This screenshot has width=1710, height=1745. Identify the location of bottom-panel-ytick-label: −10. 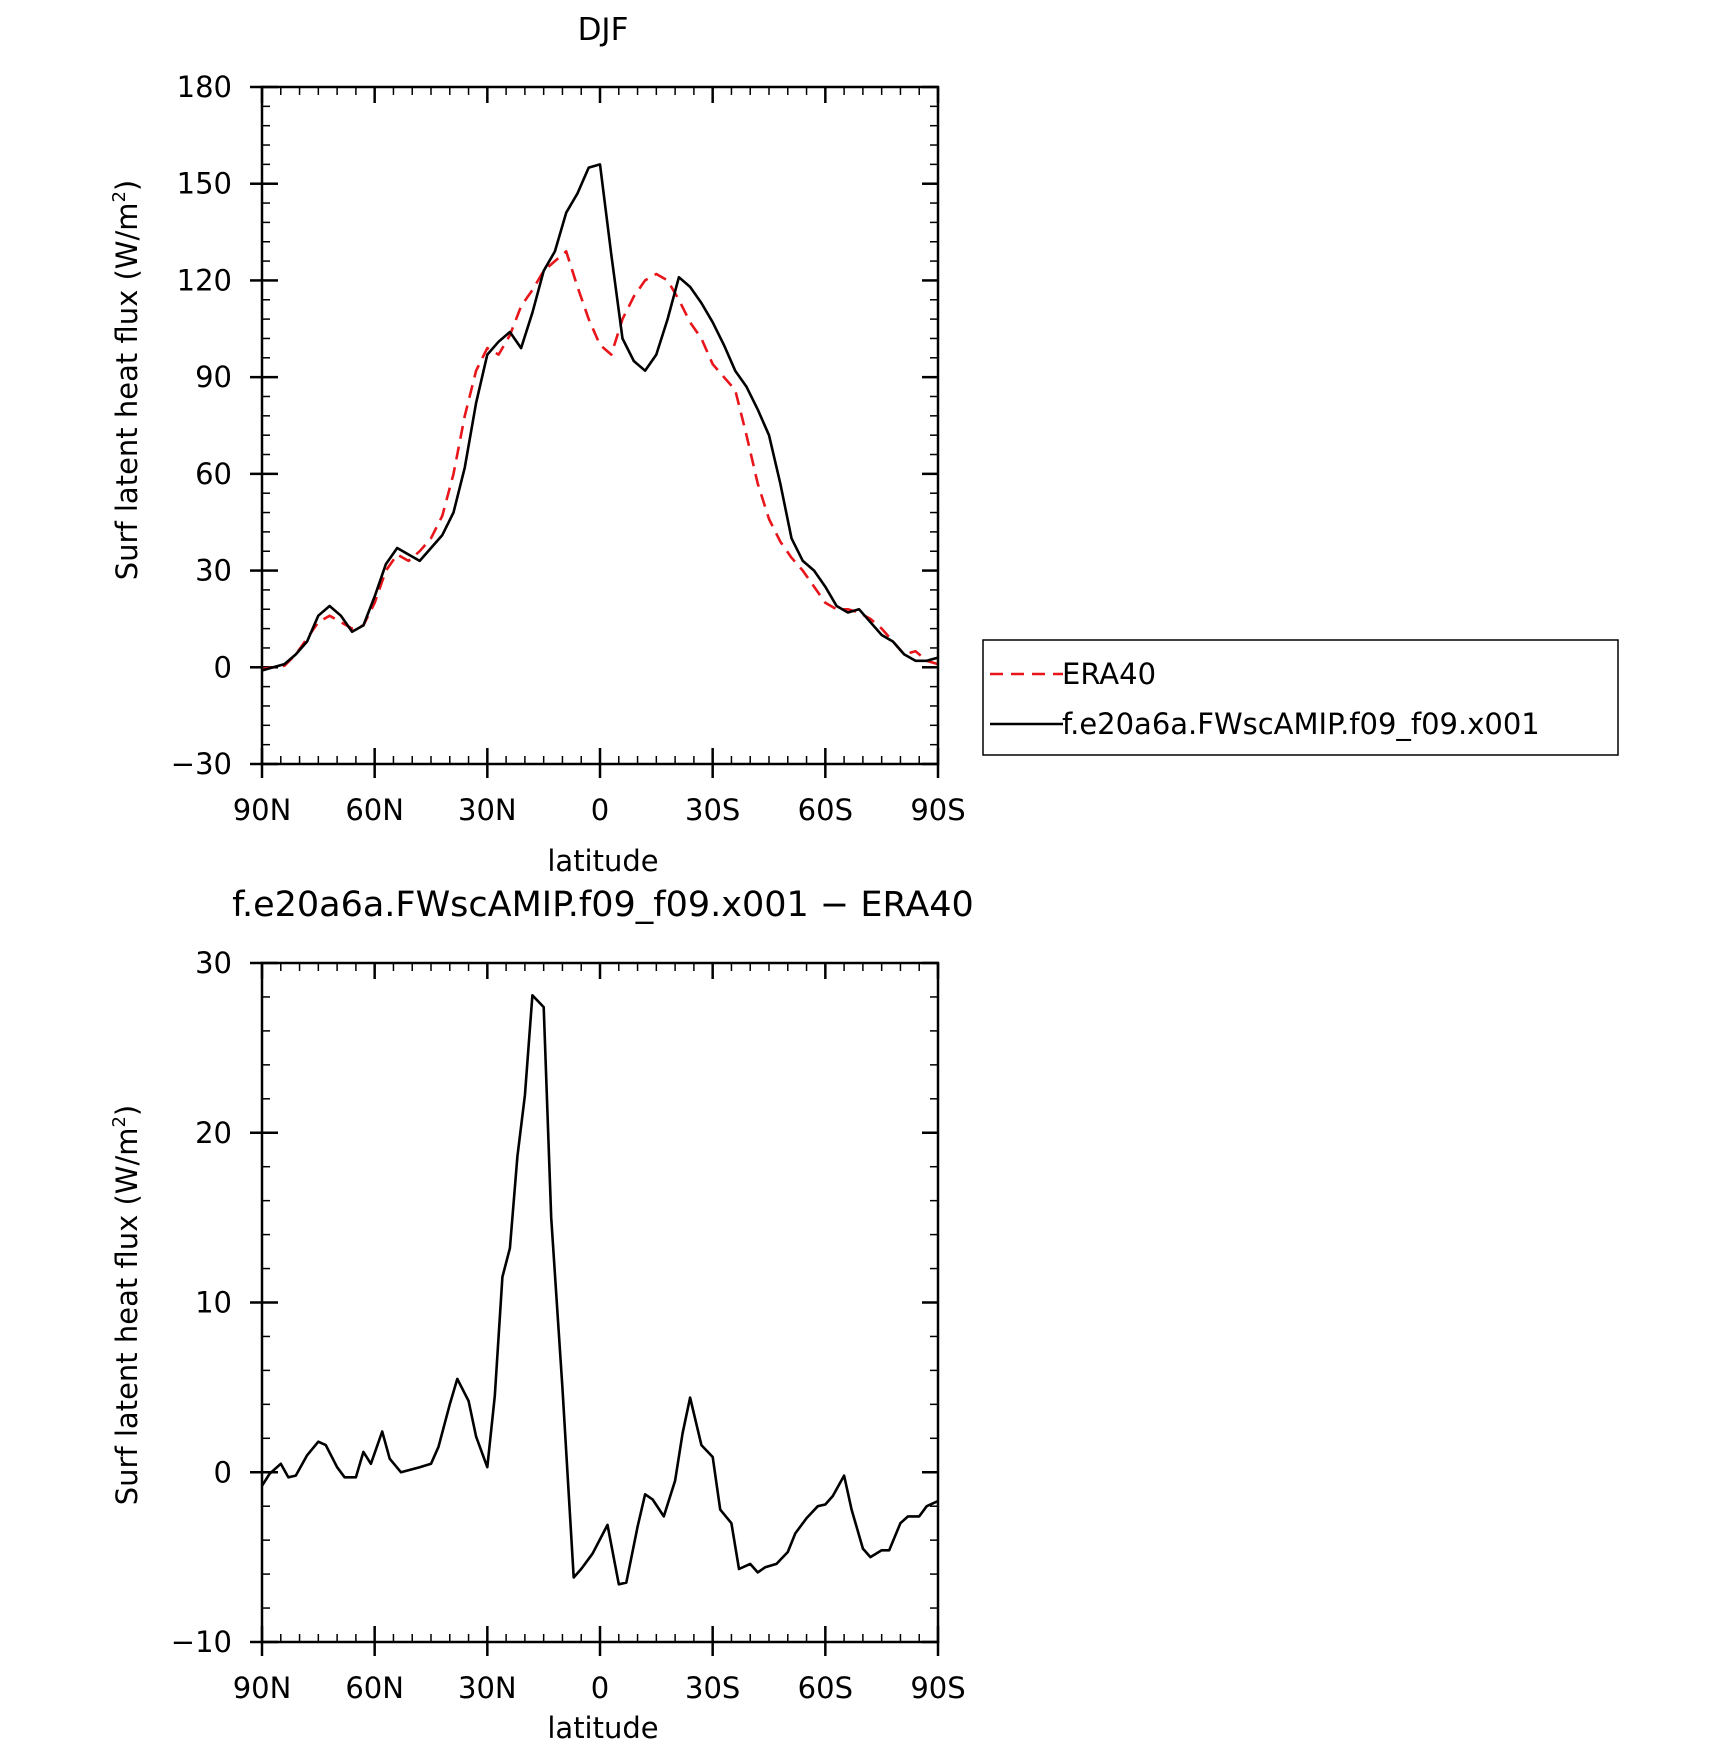
(201, 1642).